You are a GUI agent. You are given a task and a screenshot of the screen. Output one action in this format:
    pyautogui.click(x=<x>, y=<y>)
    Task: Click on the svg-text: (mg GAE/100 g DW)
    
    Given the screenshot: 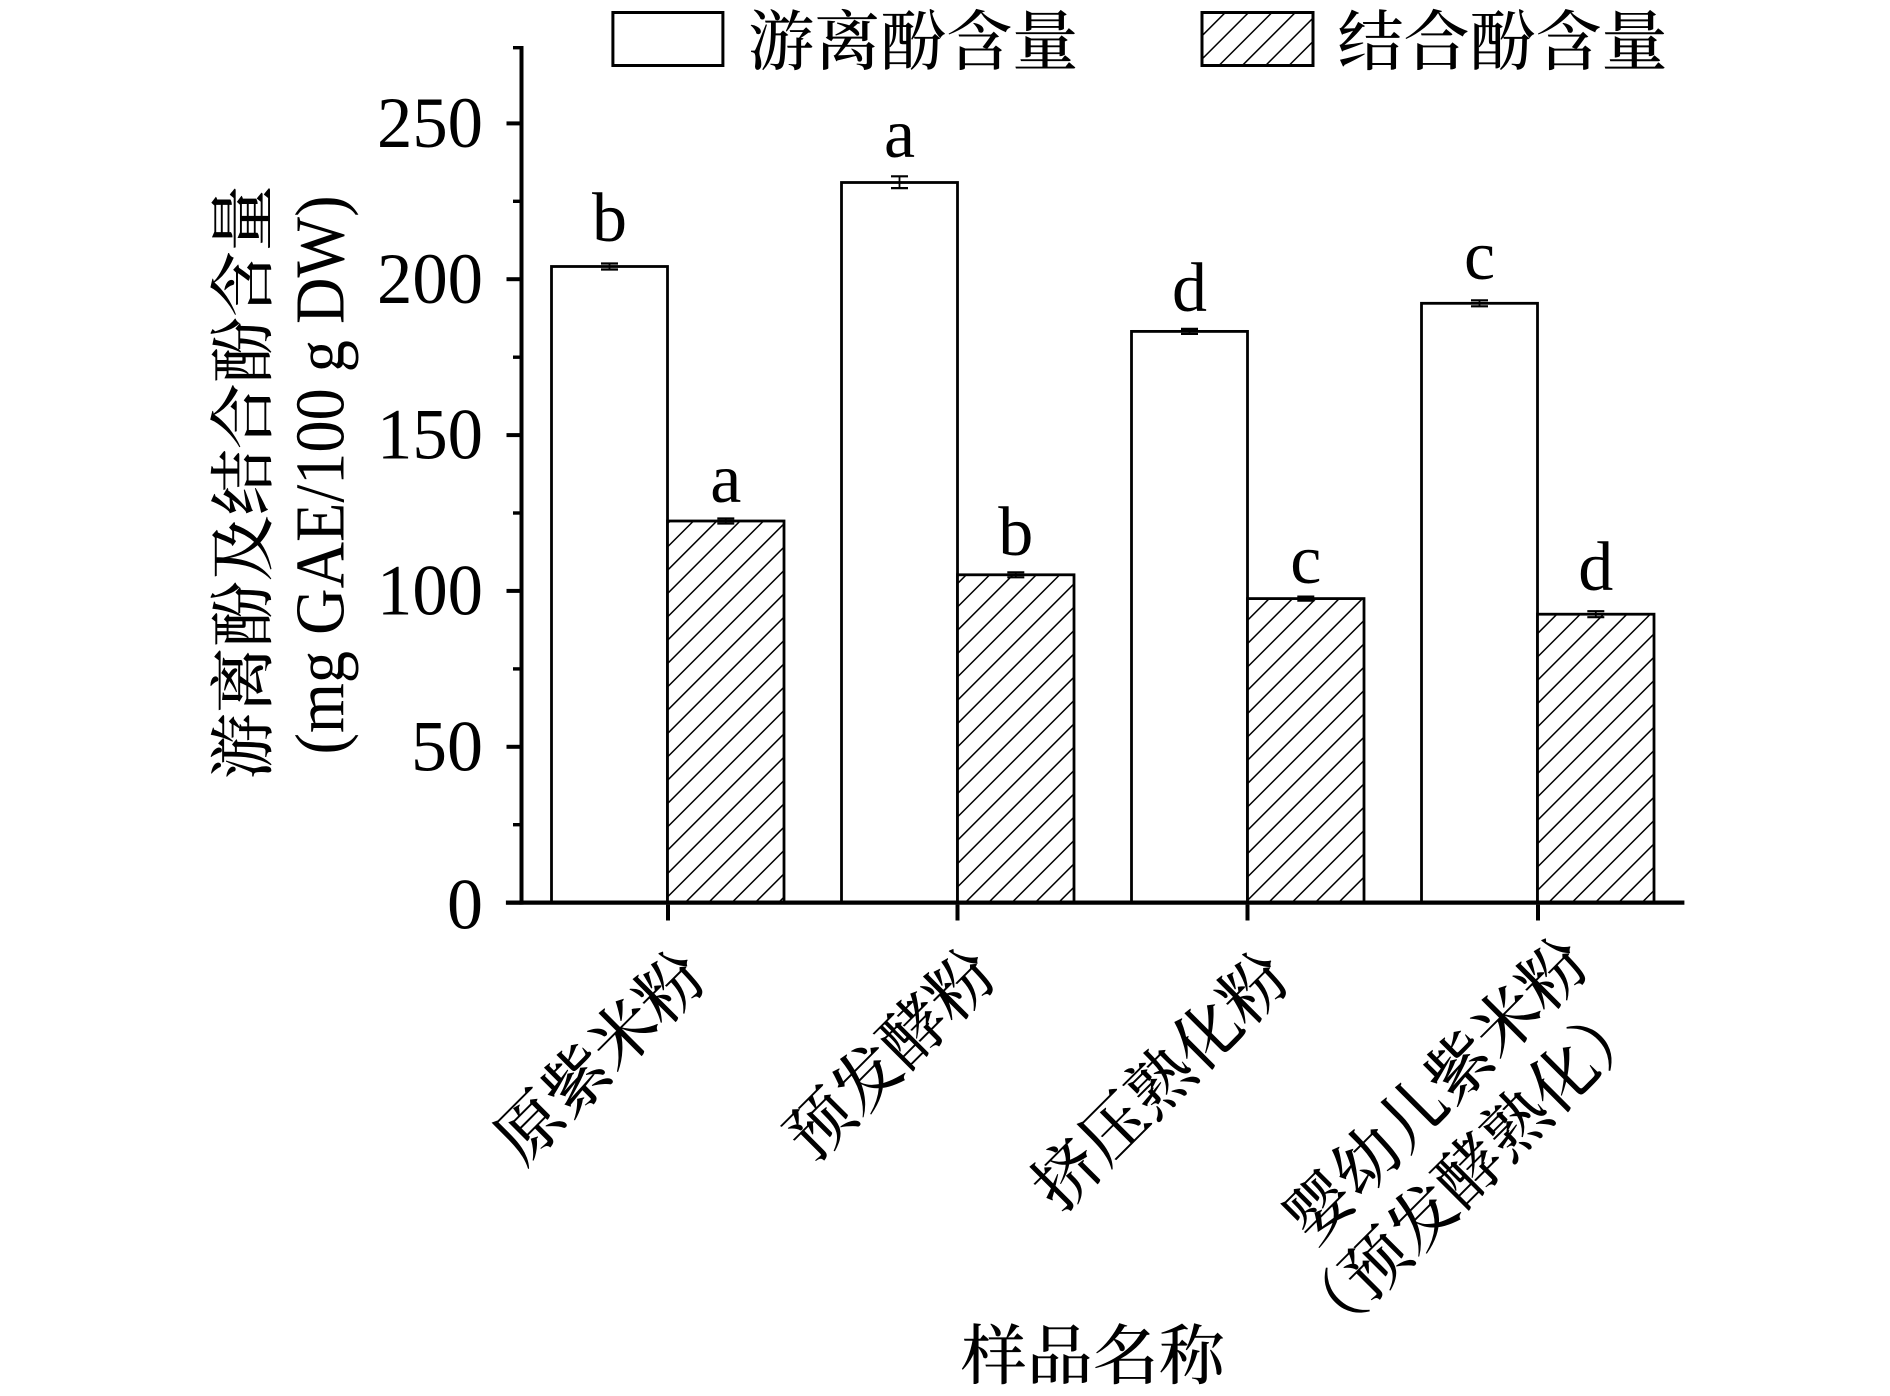 What is the action you would take?
    pyautogui.click(x=321, y=475)
    